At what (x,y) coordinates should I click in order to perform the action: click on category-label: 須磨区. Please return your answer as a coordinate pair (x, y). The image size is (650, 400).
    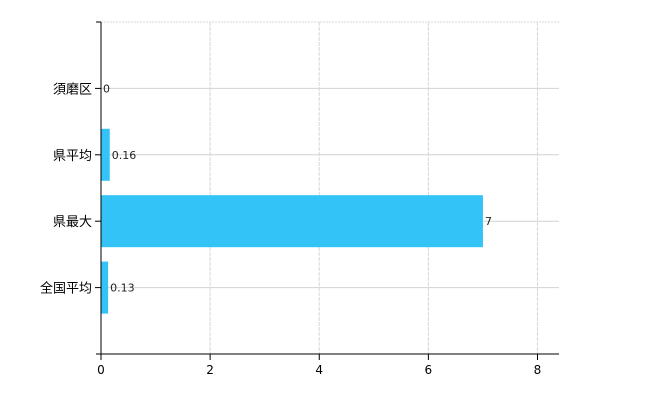
    Looking at the image, I should click on (72, 89).